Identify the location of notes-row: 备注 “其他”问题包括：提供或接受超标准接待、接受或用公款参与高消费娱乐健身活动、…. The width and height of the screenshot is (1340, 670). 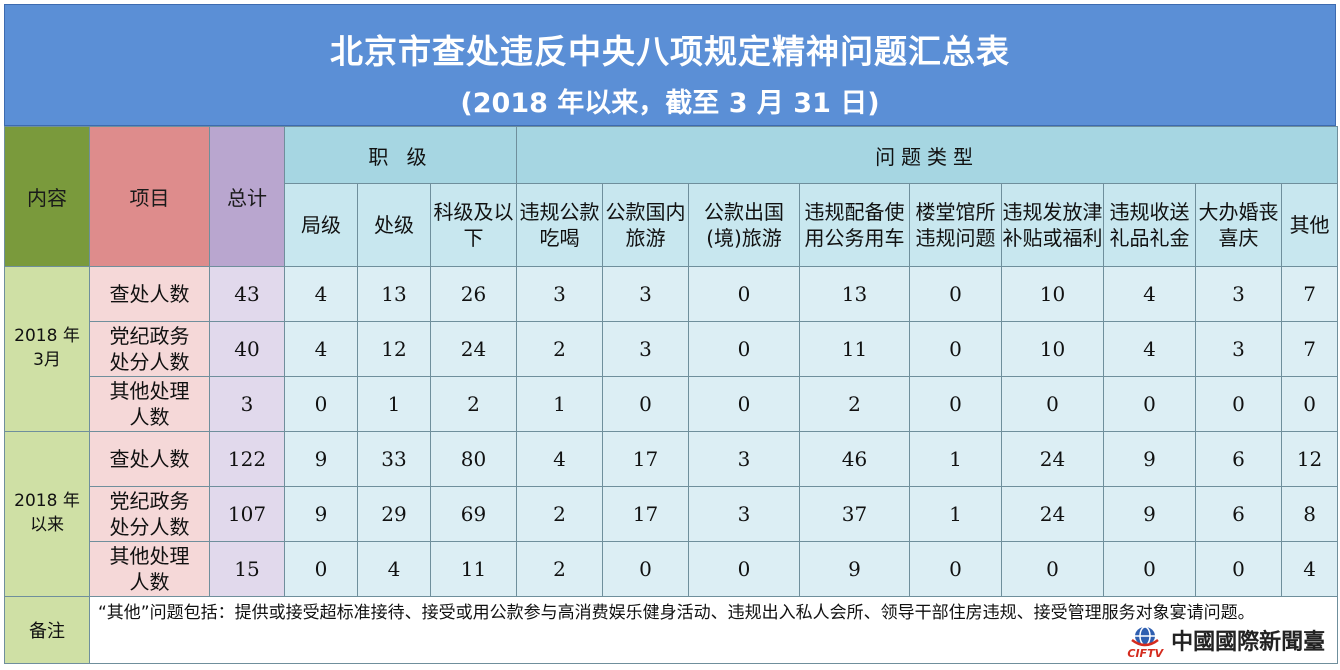
(671, 630).